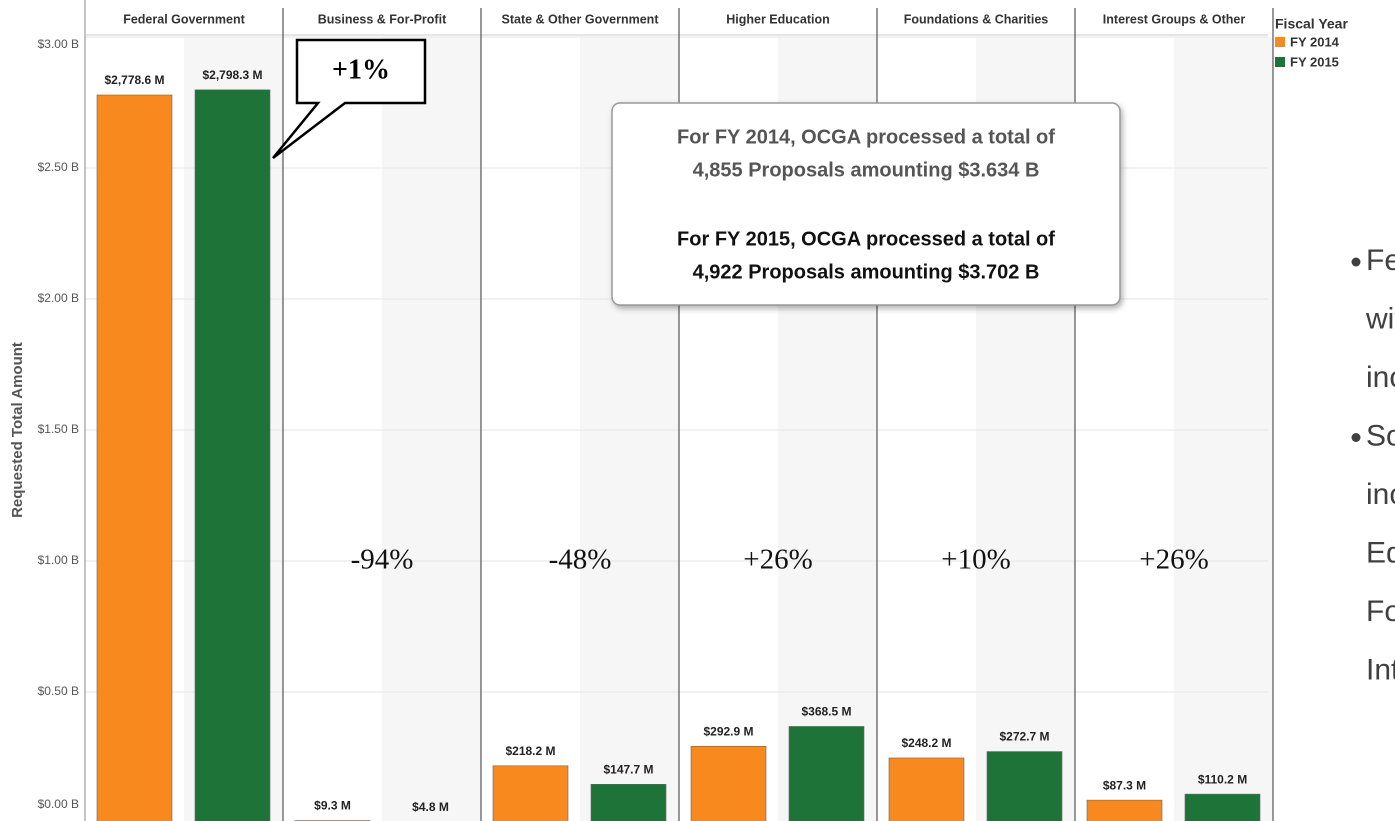 The image size is (1395, 821). Describe the element at coordinates (382, 560) in the screenshot. I see `change-label: -94%` at that location.